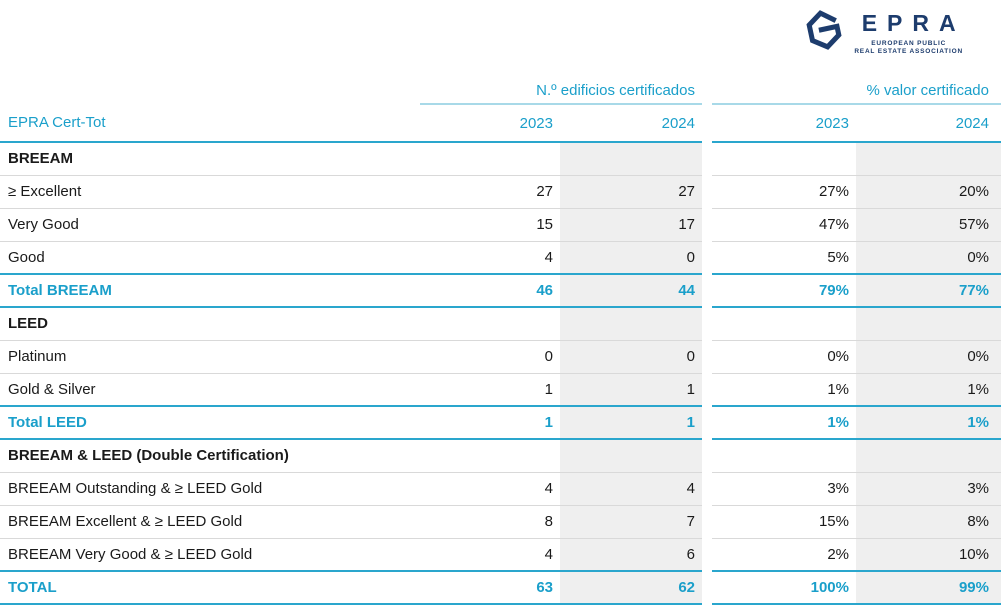 The image size is (1001, 605). I want to click on cell-num-2024: 4, so click(631, 489).